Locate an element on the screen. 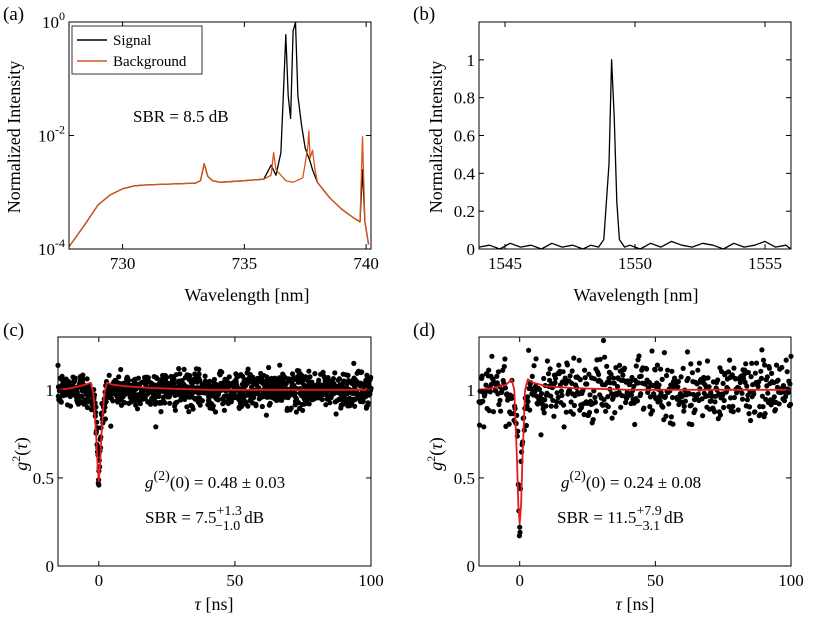  x-tick-label: 100 is located at coordinates (791, 580).